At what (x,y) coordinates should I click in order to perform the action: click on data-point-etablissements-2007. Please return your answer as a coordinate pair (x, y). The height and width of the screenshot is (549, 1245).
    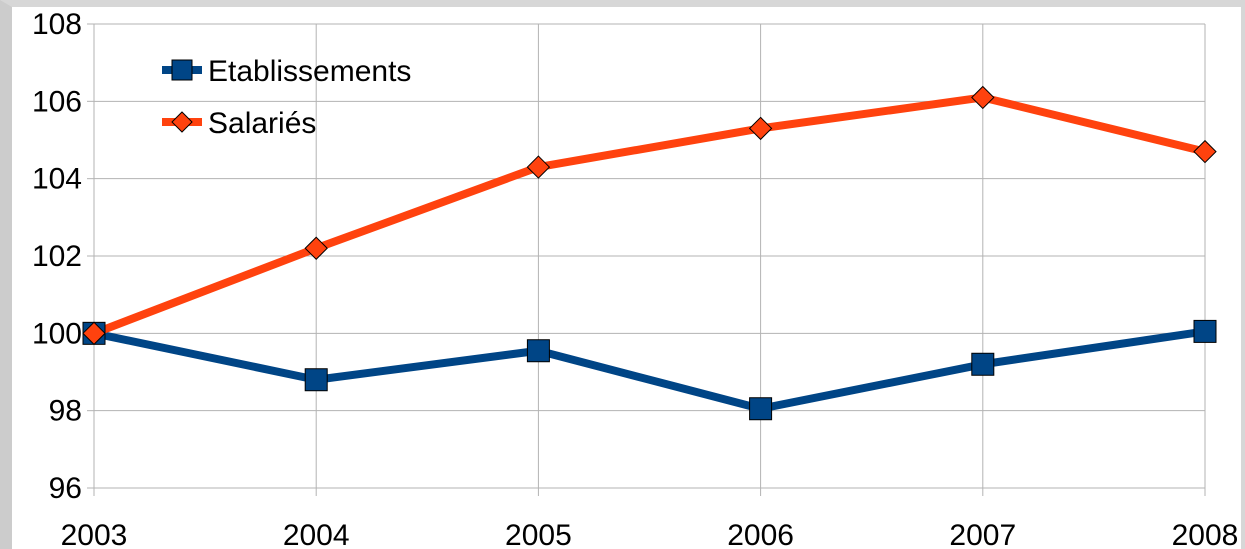
    Looking at the image, I should click on (983, 364).